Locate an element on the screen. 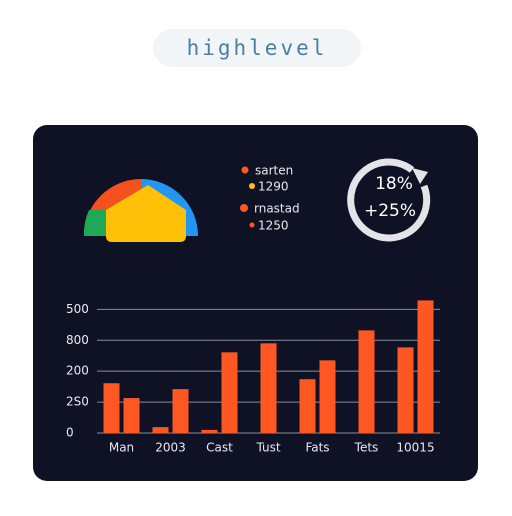  gauge is located at coordinates (140, 210).